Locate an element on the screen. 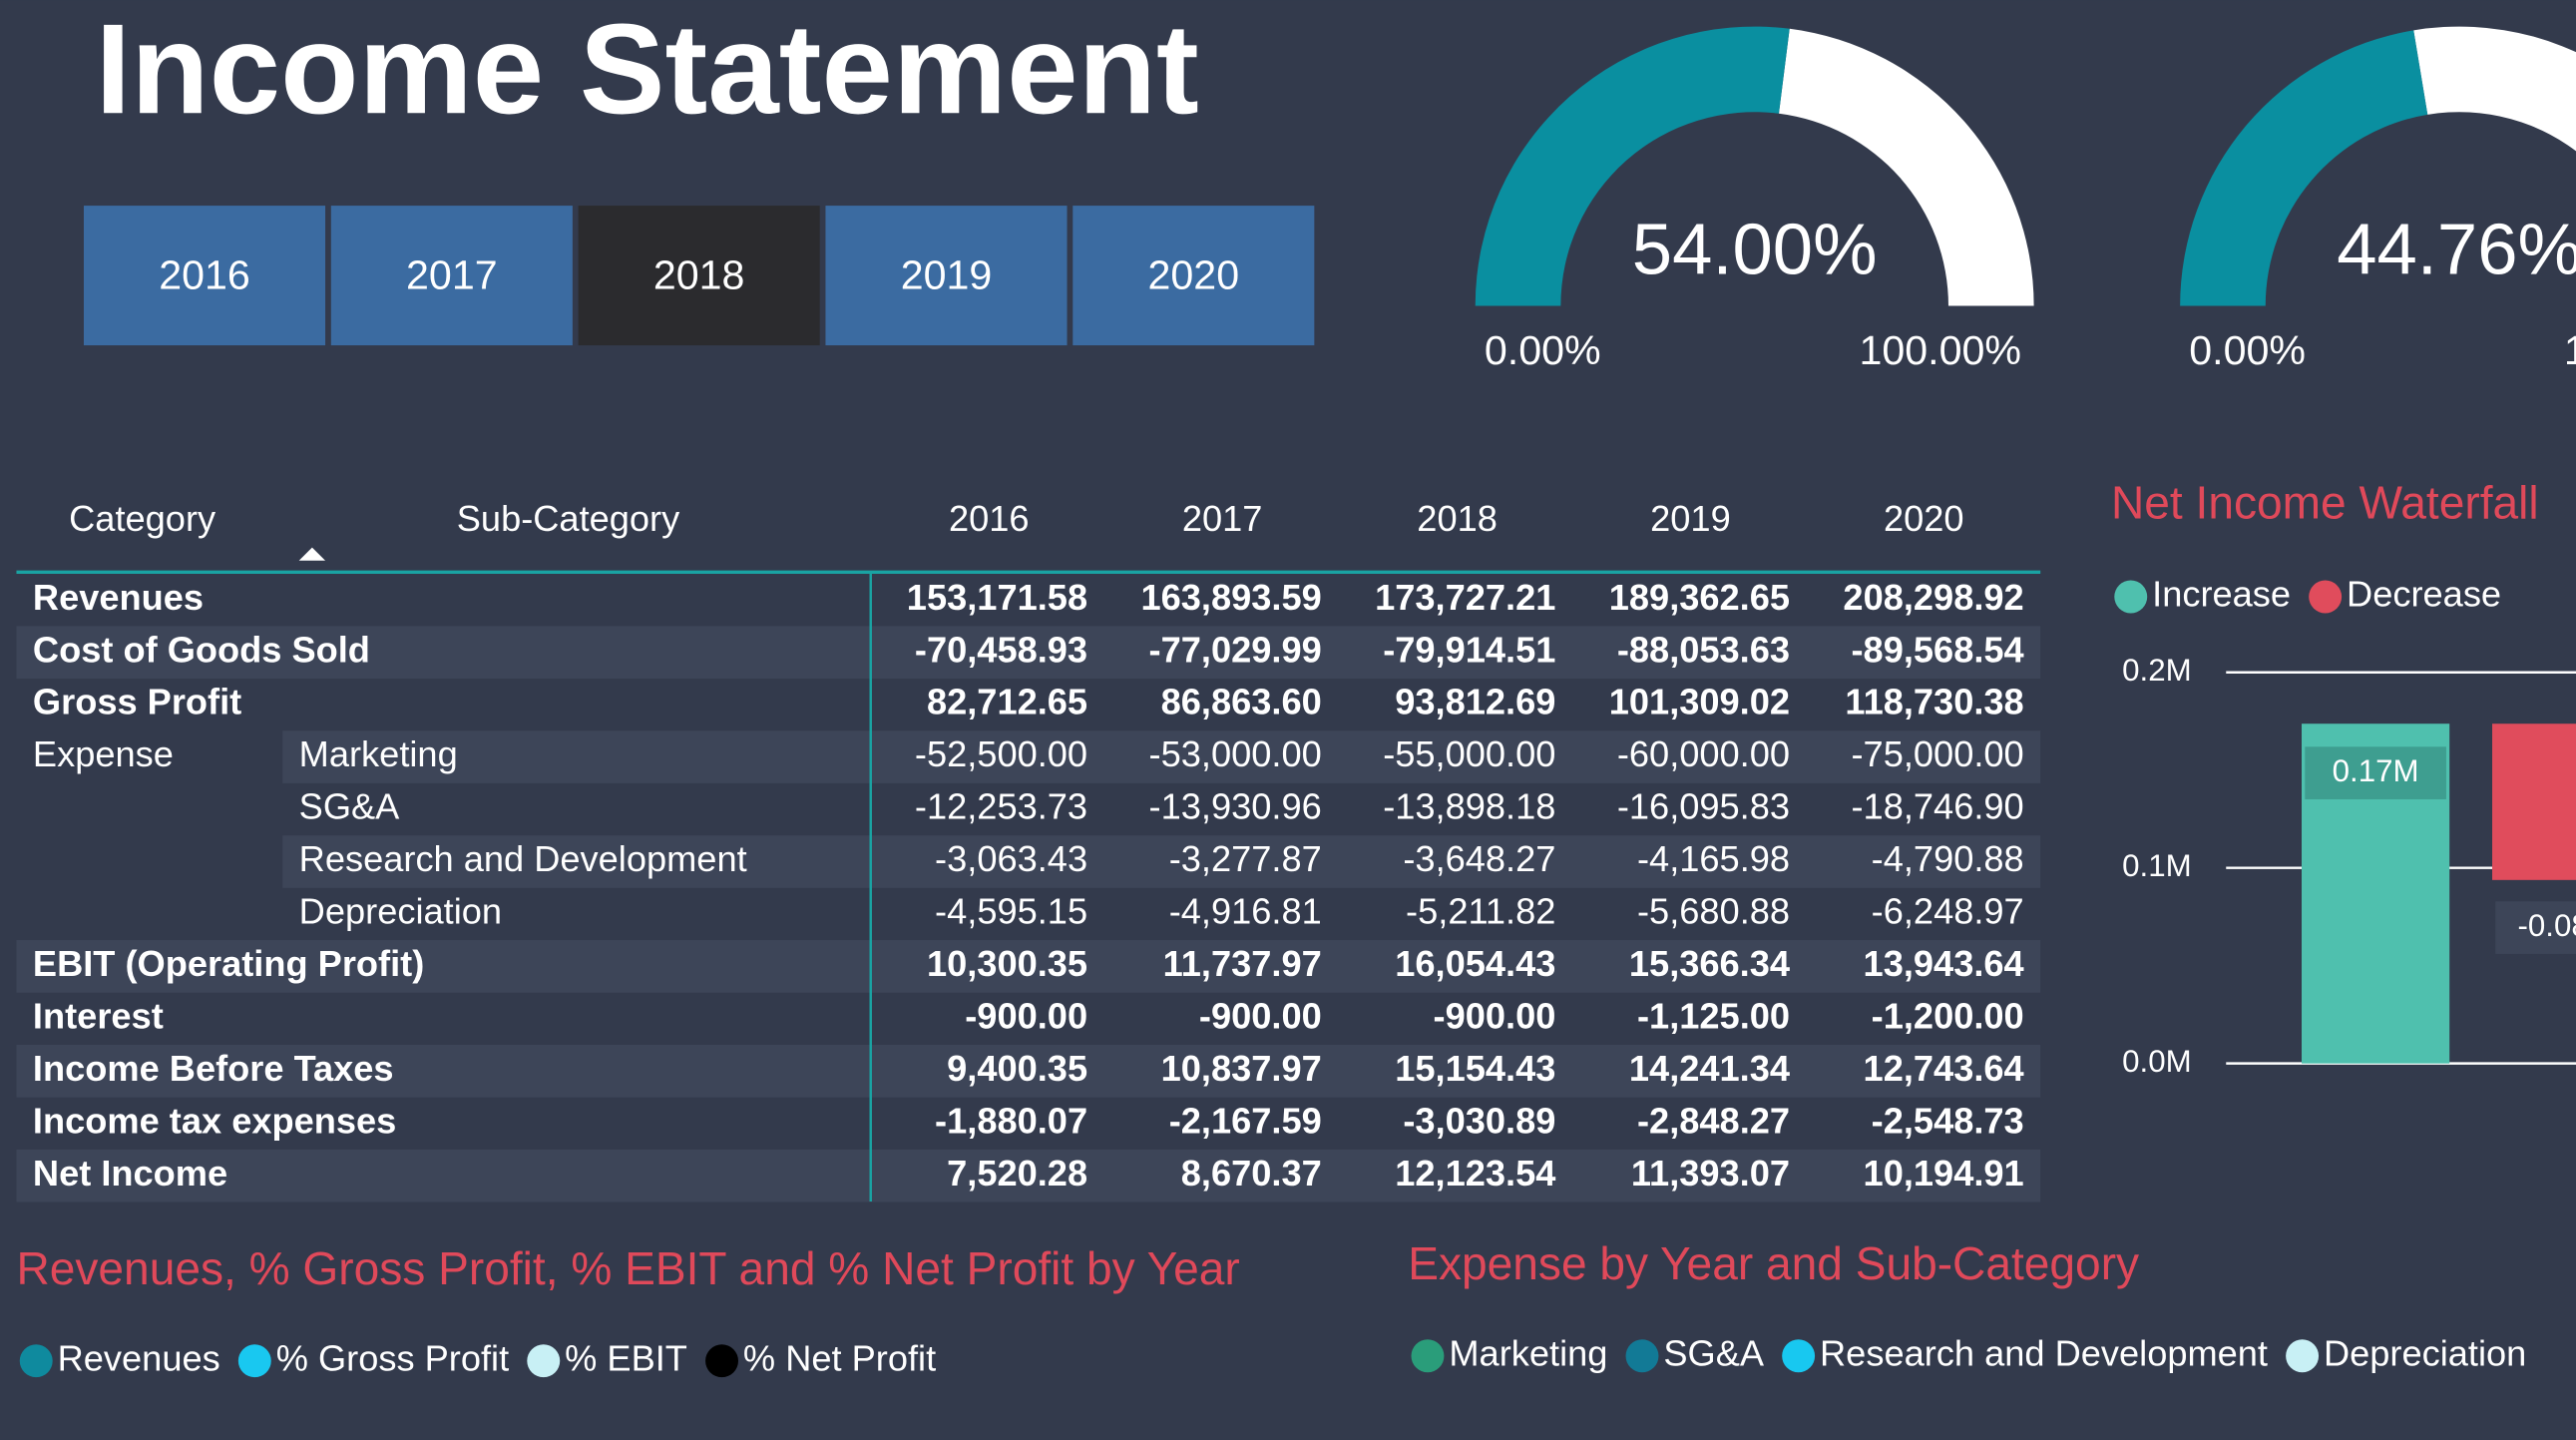 This screenshot has height=1440, width=2576. legend-label: Decrease is located at coordinates (2424, 595).